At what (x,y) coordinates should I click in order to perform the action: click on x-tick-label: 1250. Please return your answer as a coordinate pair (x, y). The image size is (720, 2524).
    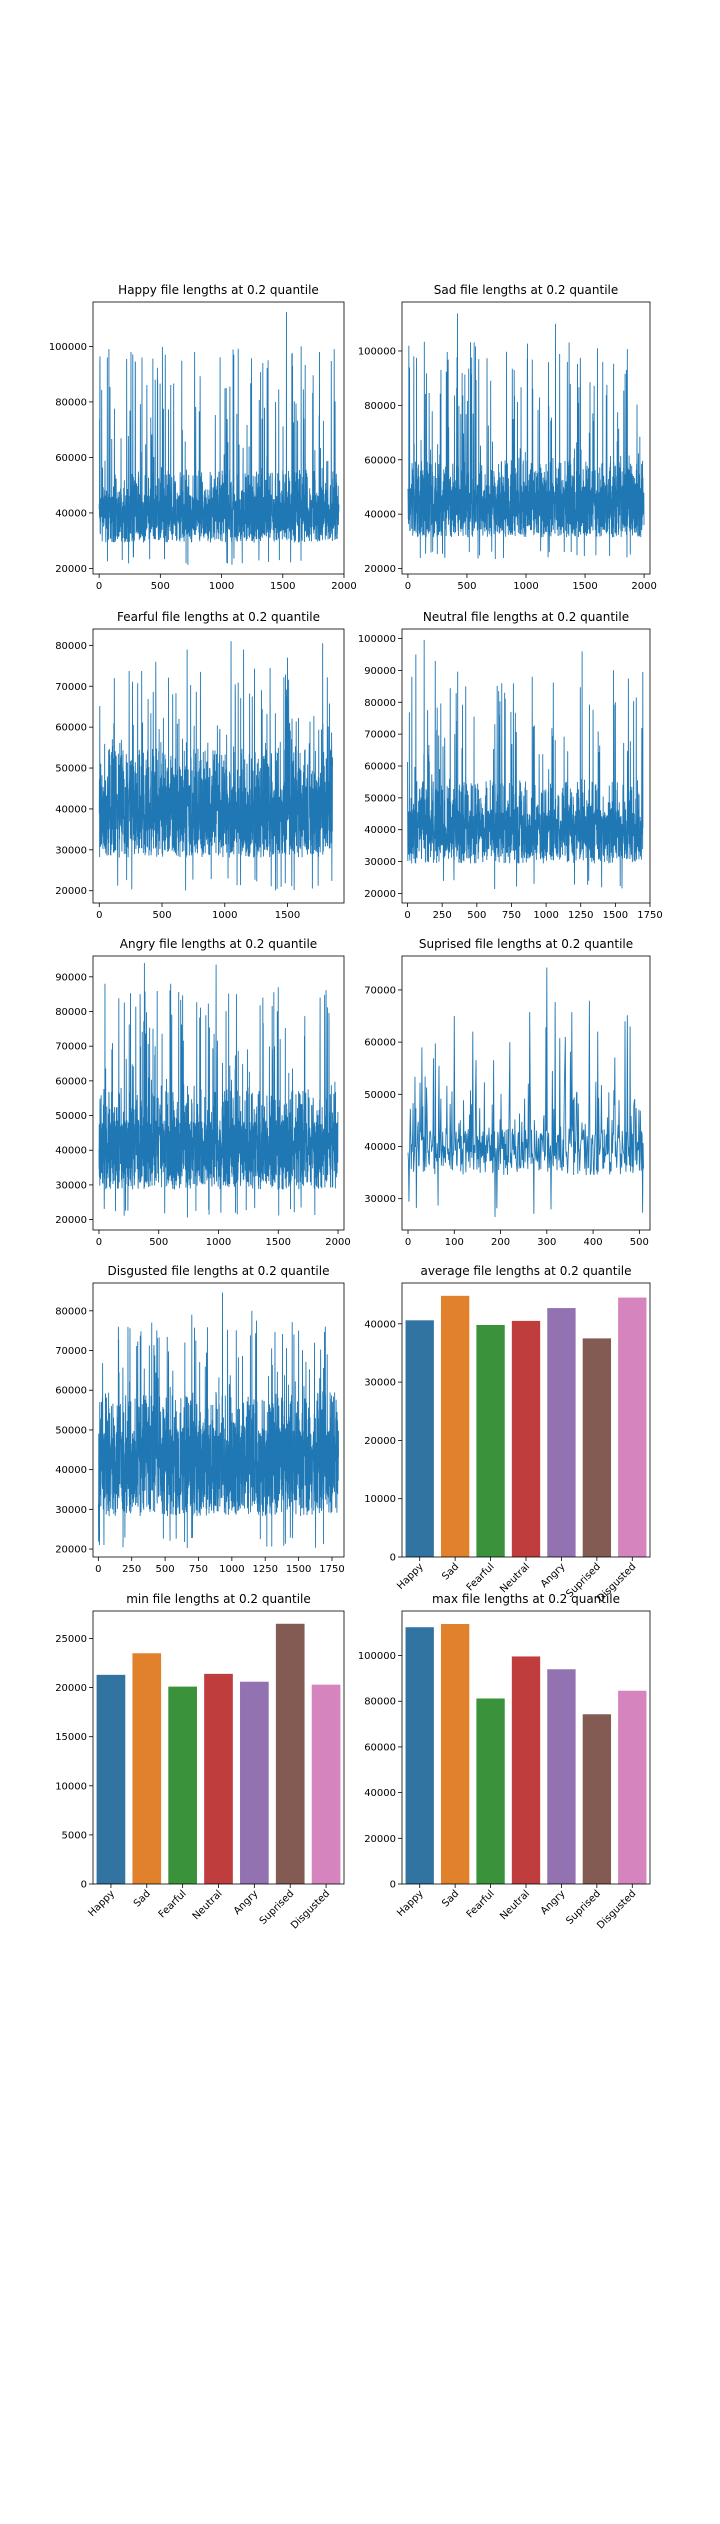
    Looking at the image, I should click on (580, 915).